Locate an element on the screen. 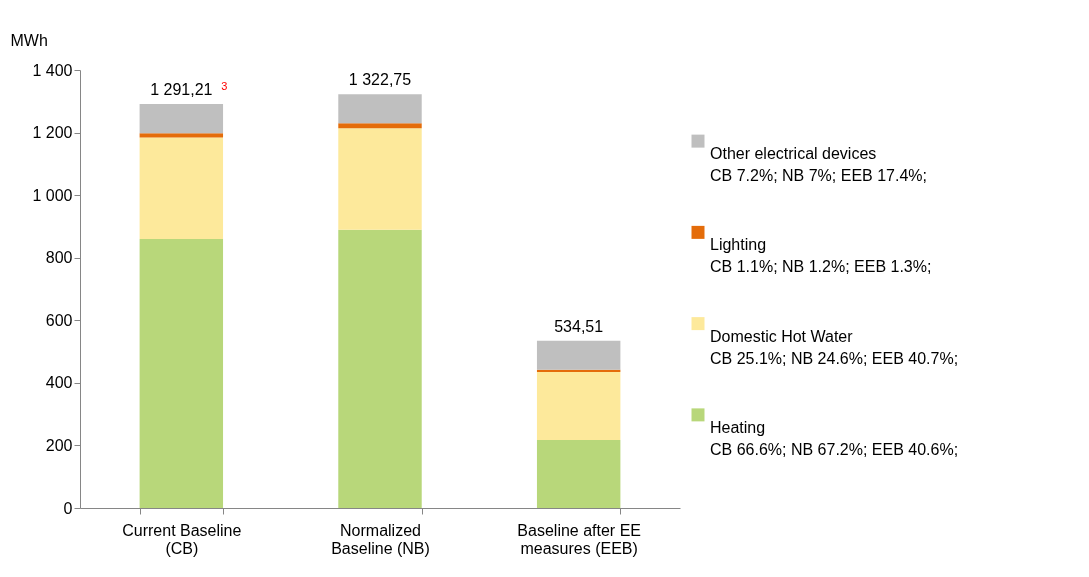 The height and width of the screenshot is (577, 1089). legend-label: Domestic Hot Water CB 25.1%; NB 24.6%; EEB 40.7%; is located at coordinates (834, 347).